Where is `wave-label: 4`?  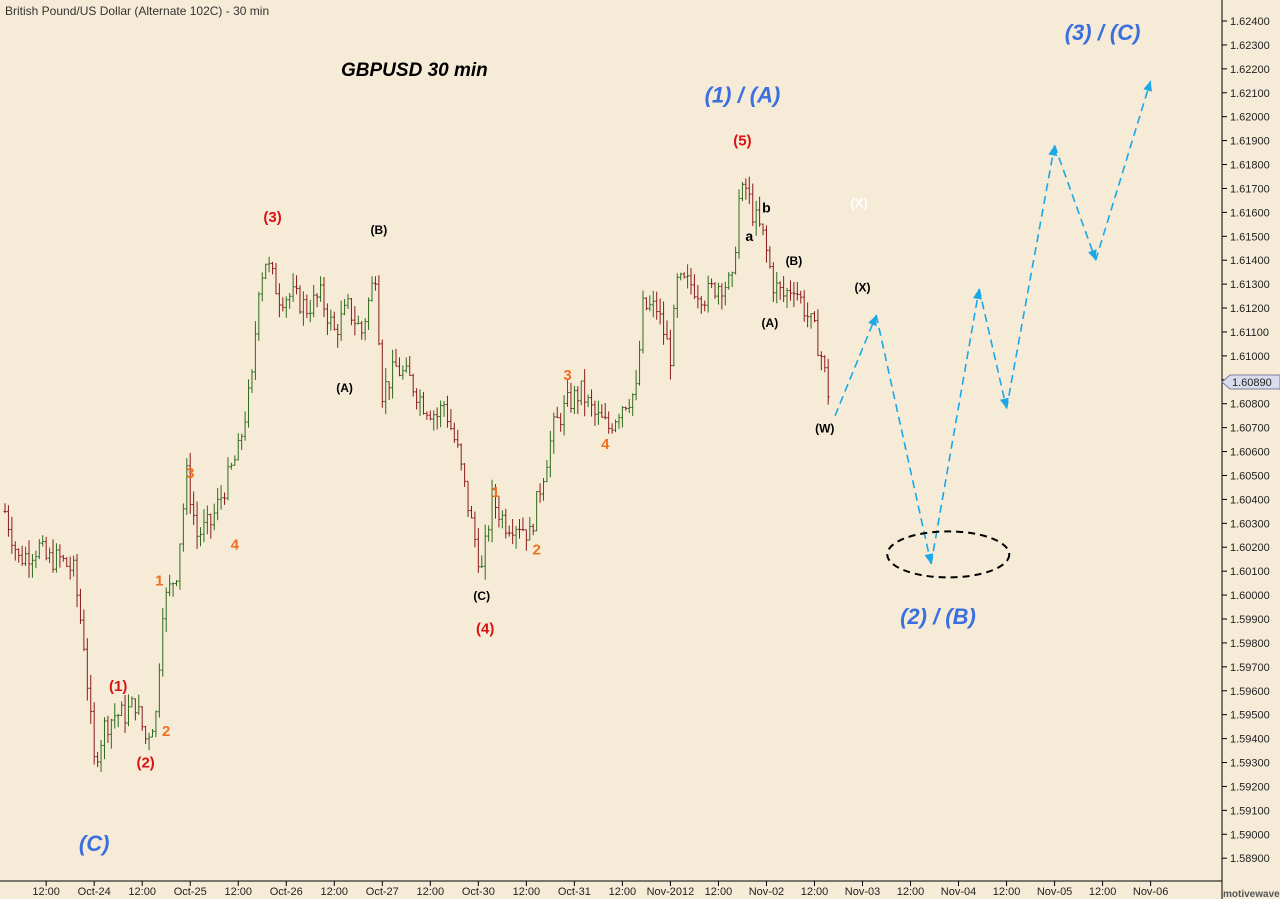
wave-label: 4 is located at coordinates (235, 545).